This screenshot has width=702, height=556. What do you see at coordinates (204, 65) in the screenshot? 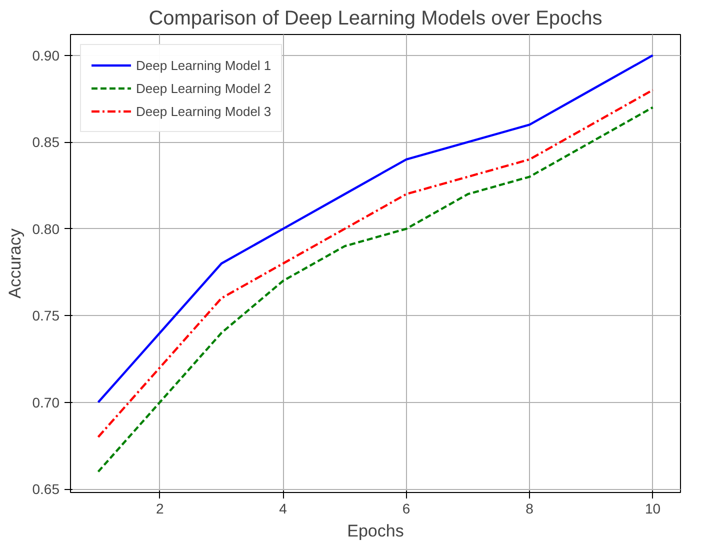
I see `legend-label: Deep Learning Model 1` at bounding box center [204, 65].